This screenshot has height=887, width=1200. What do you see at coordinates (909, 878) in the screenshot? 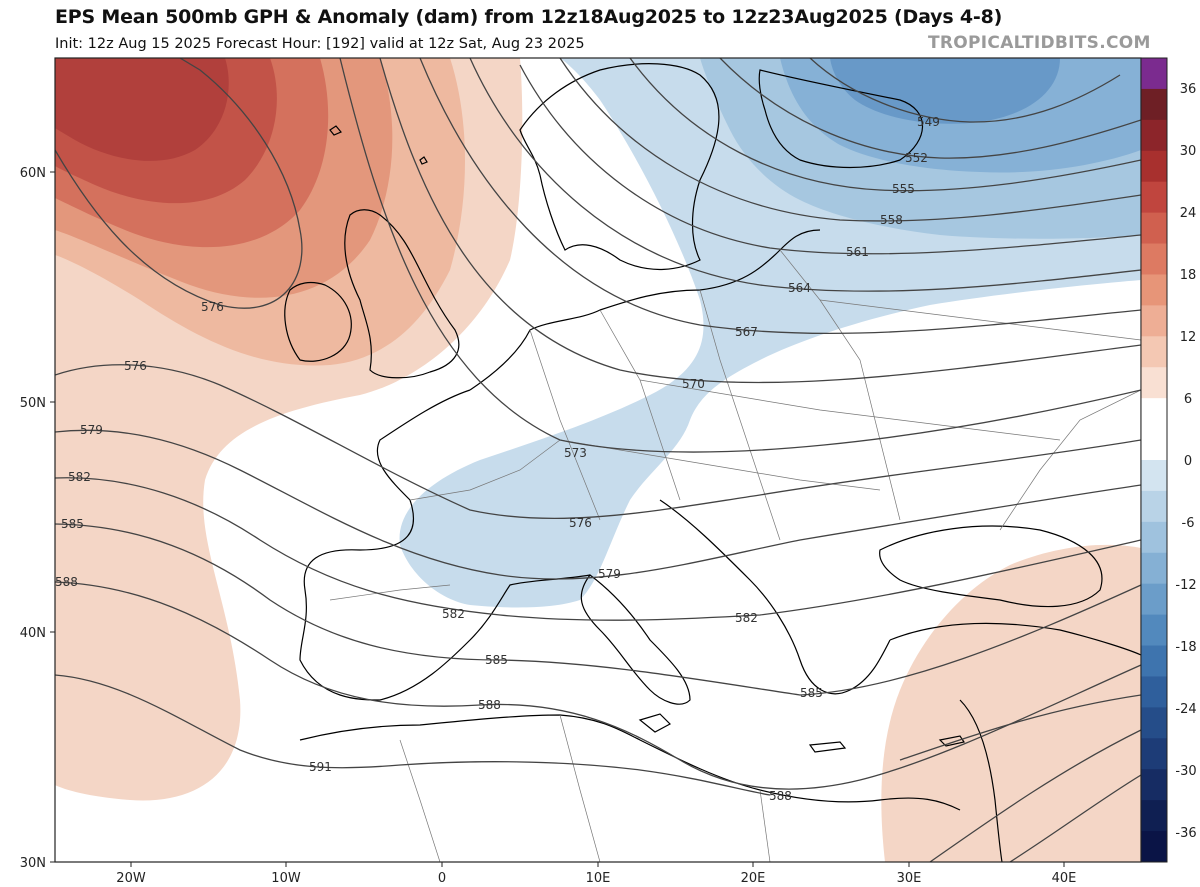
I see `lon-tick-label: 30E` at bounding box center [909, 878].